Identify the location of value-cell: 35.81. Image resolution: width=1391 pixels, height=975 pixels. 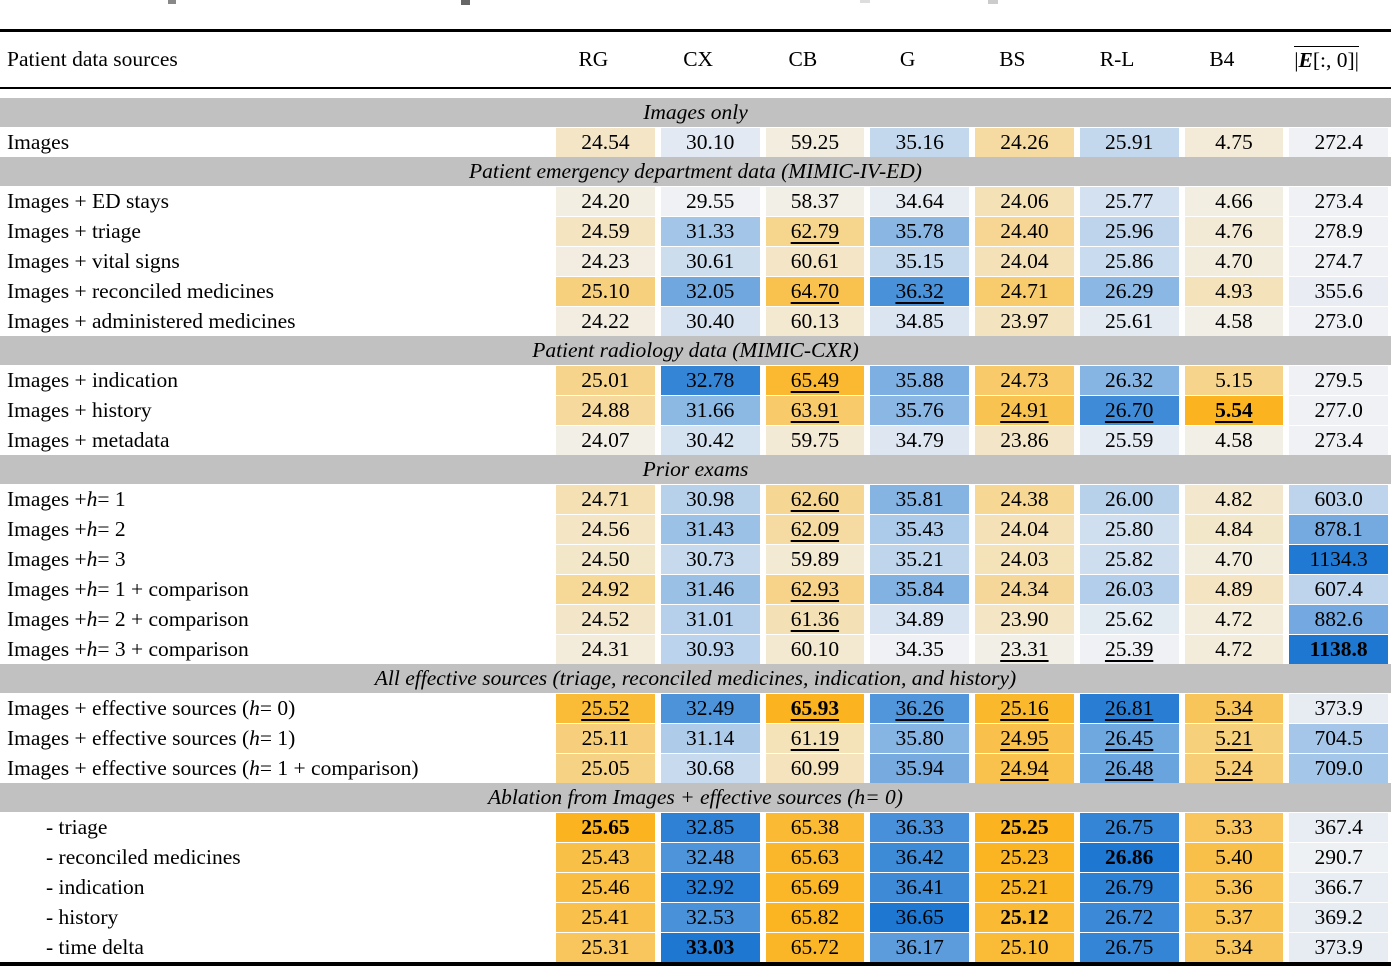
(919, 499).